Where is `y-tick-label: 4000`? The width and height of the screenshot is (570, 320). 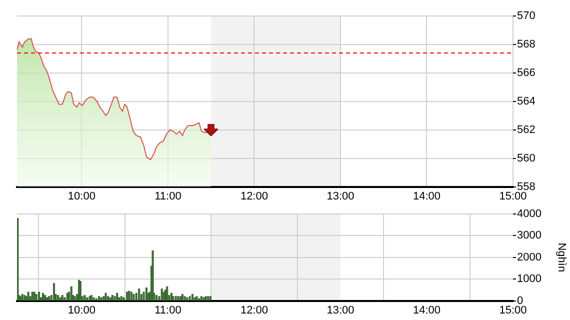
y-tick-label: 4000 is located at coordinates (529, 214).